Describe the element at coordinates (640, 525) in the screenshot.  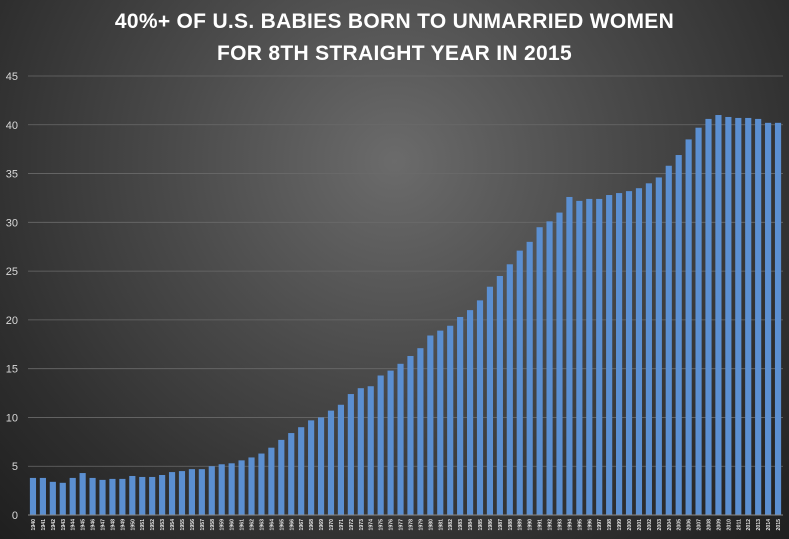
I see `x-tick-label: 2001` at that location.